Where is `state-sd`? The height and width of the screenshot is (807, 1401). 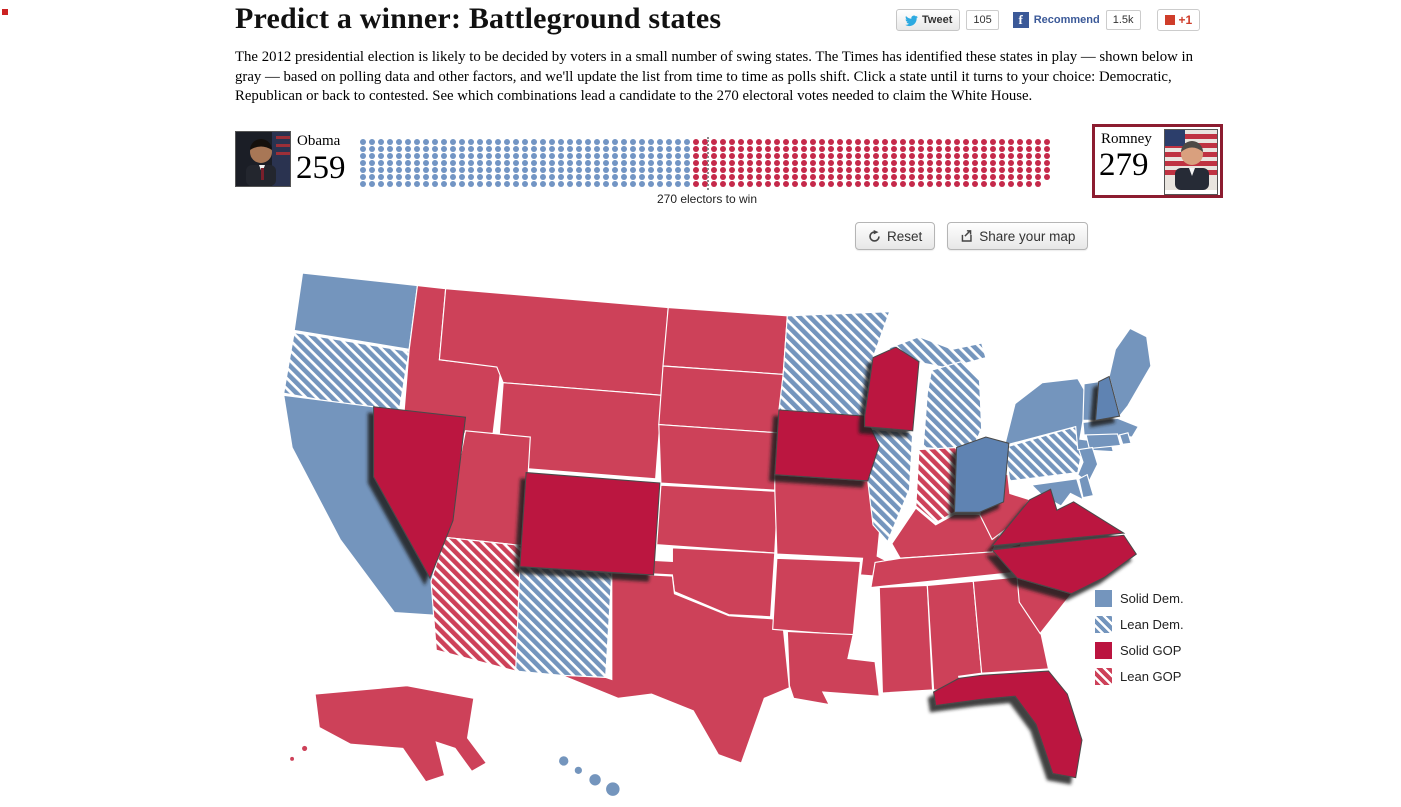 state-sd is located at coordinates (721, 399).